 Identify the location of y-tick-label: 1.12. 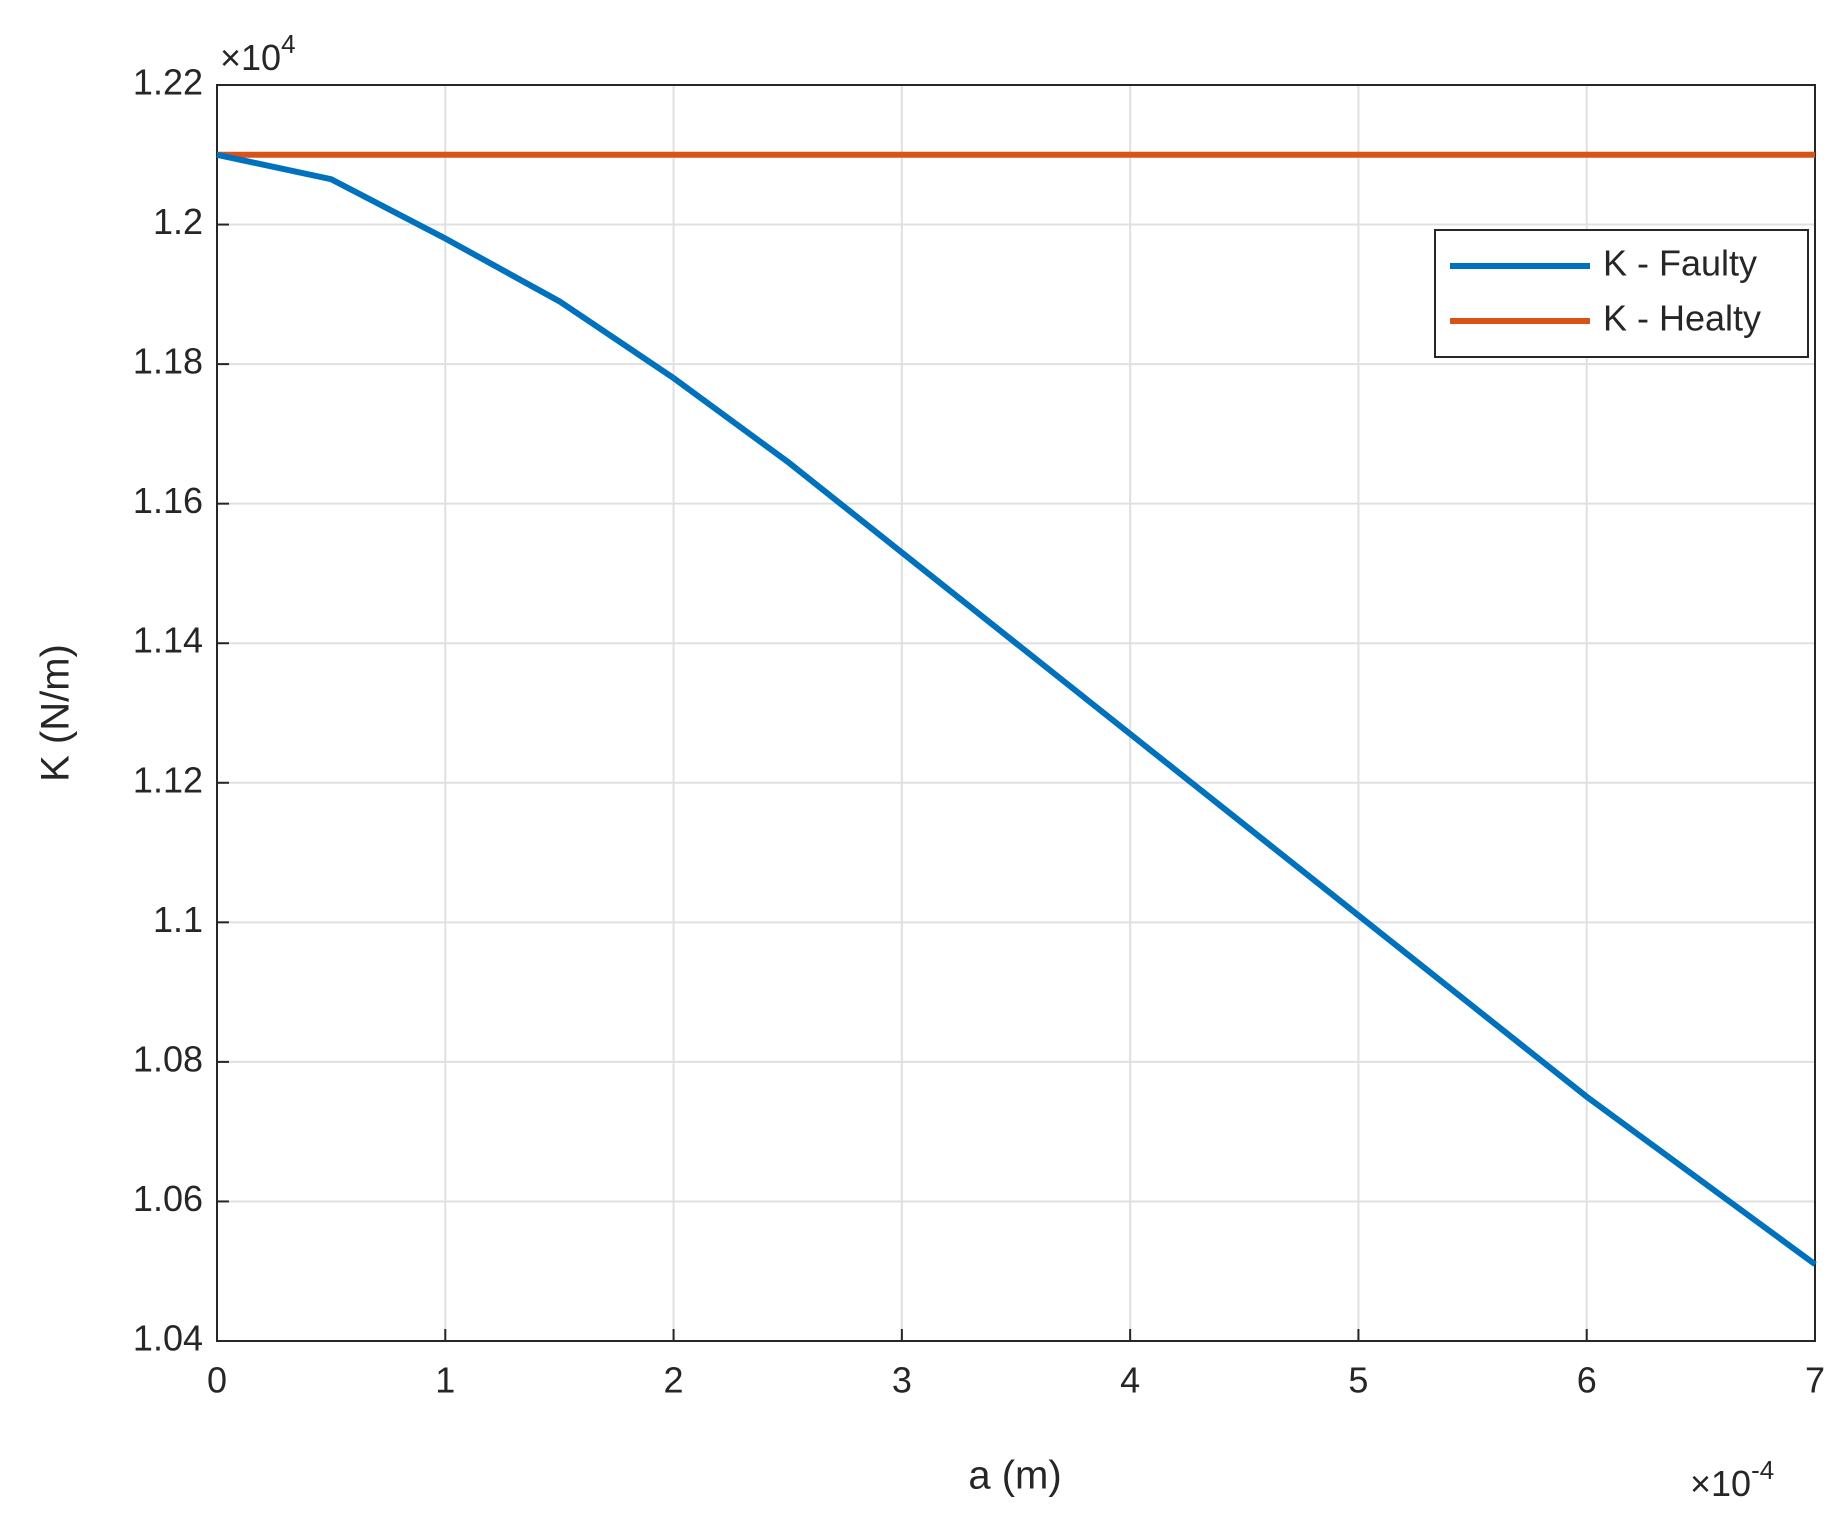
(168, 779).